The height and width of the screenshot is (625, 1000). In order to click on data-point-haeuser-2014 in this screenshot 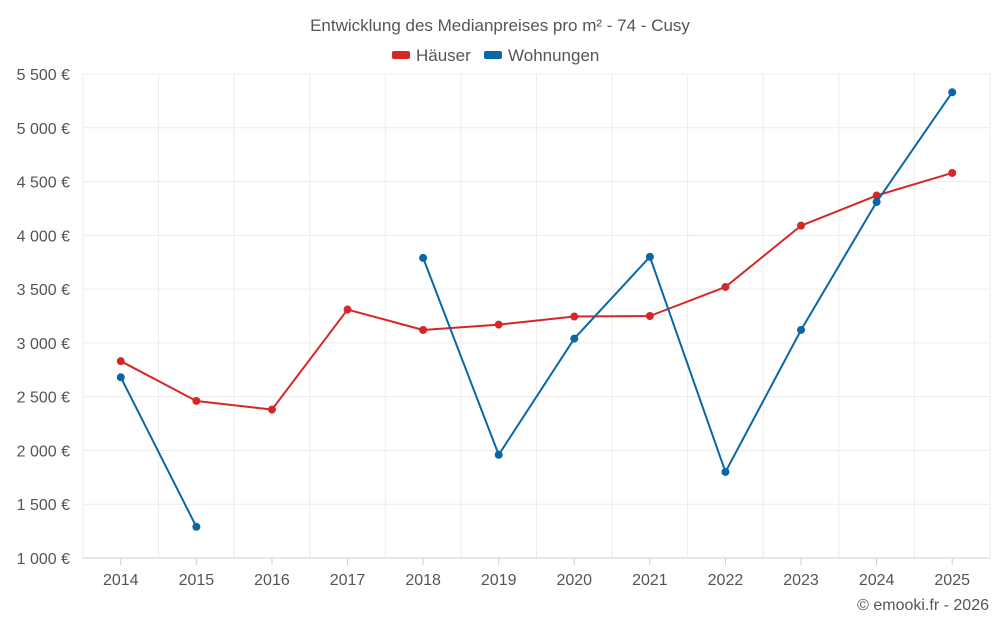, I will do `click(120, 361)`.